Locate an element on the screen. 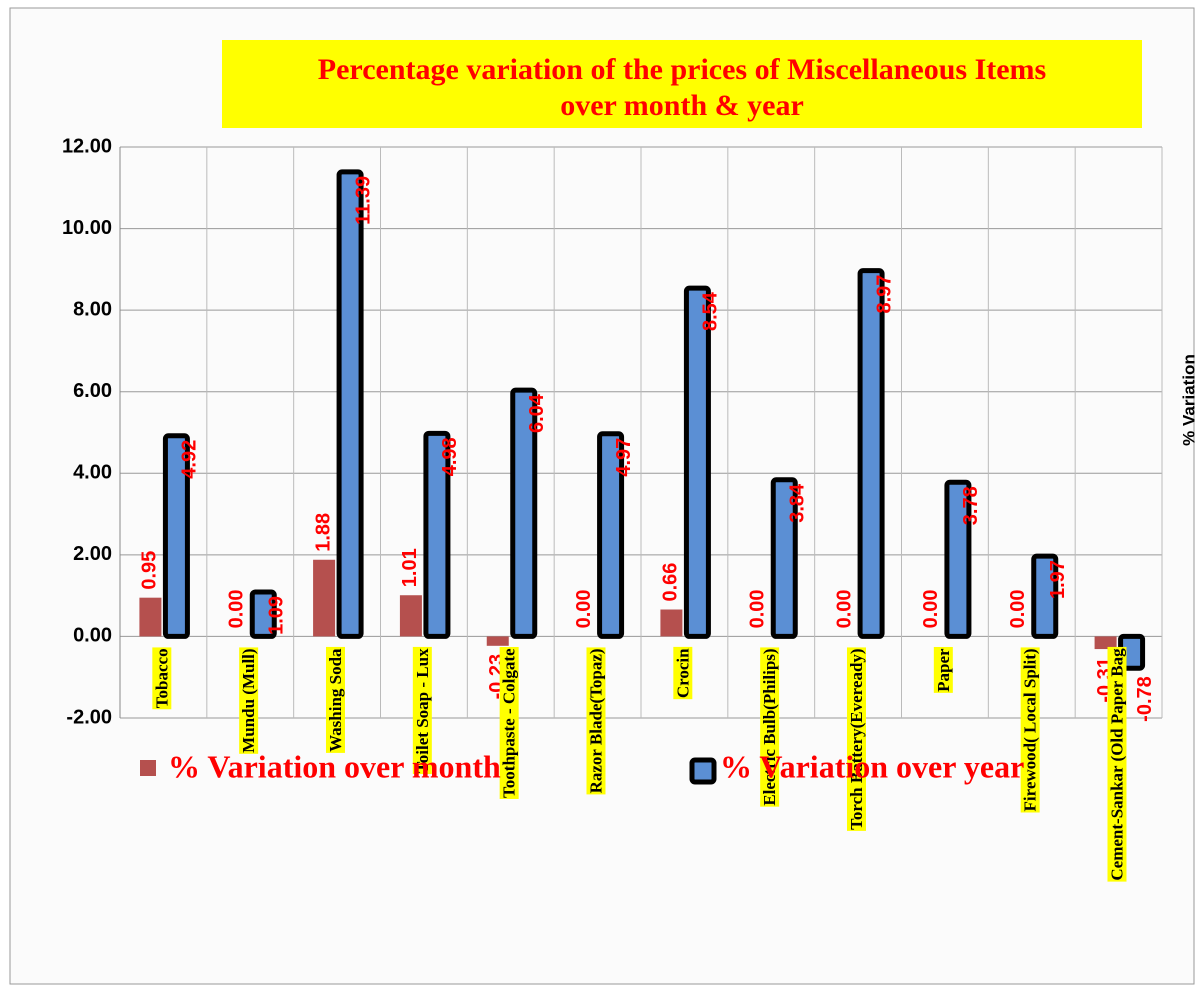 The height and width of the screenshot is (988, 1202). x-tick-label: Washing Soda is located at coordinates (335, 700).